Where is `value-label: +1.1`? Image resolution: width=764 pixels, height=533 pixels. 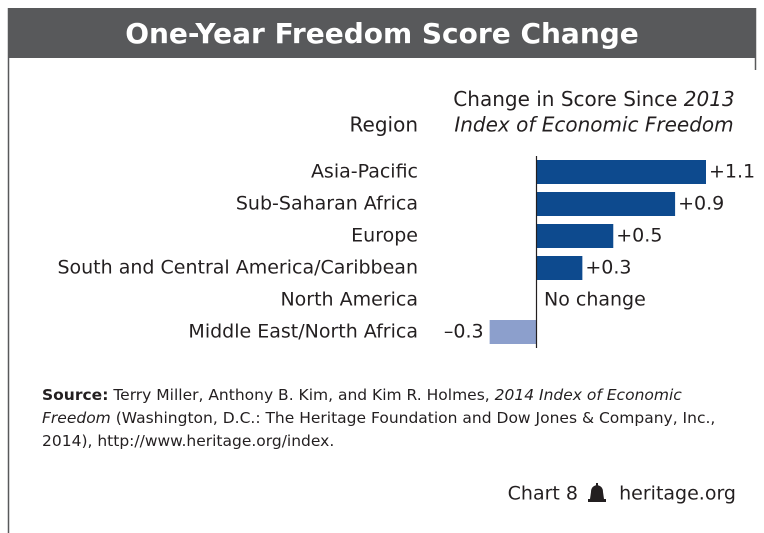 value-label: +1.1 is located at coordinates (732, 172).